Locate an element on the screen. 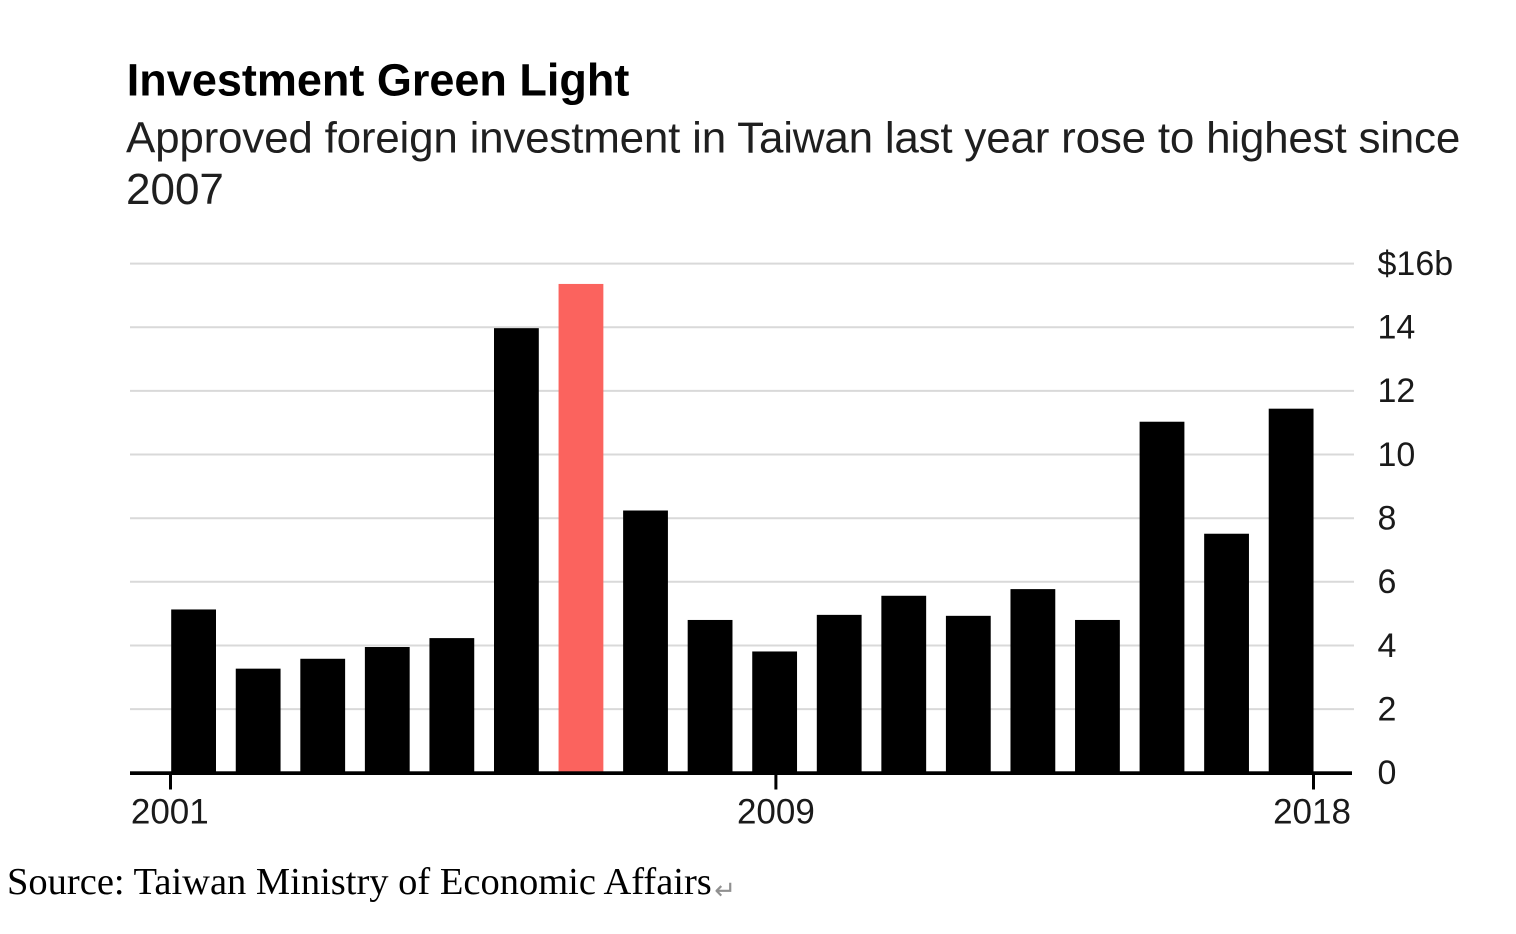  svg-text: 8 is located at coordinates (1387, 519).